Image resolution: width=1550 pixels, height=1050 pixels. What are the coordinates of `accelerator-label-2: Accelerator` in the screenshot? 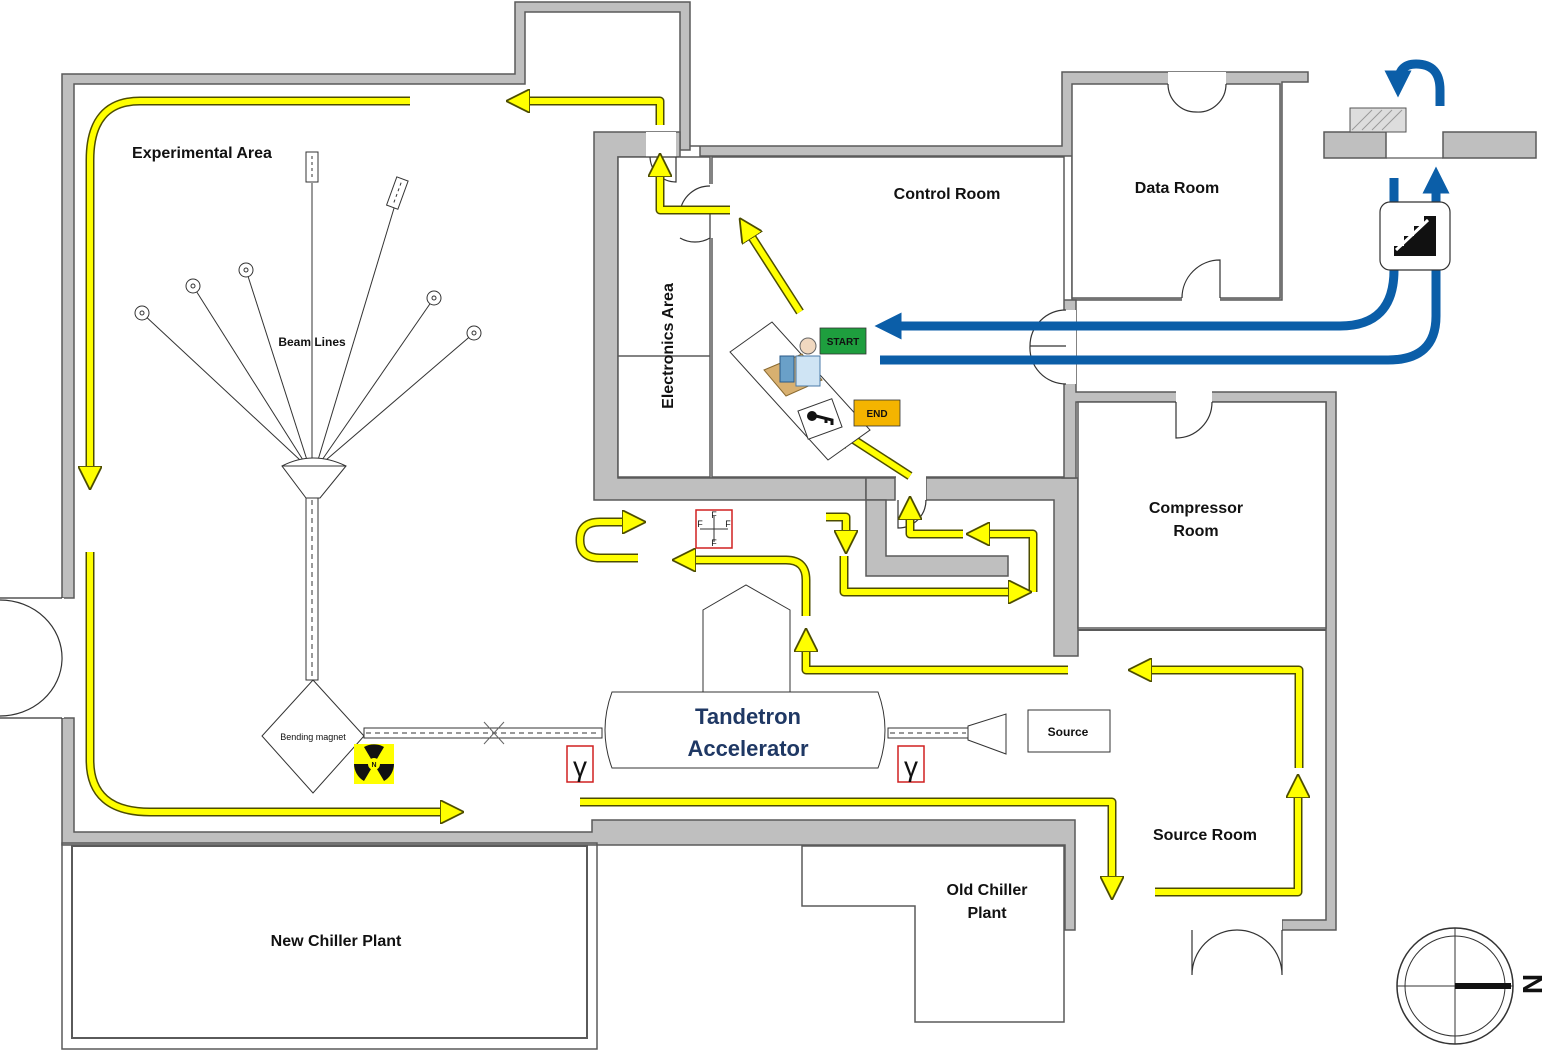 It's located at (748, 748).